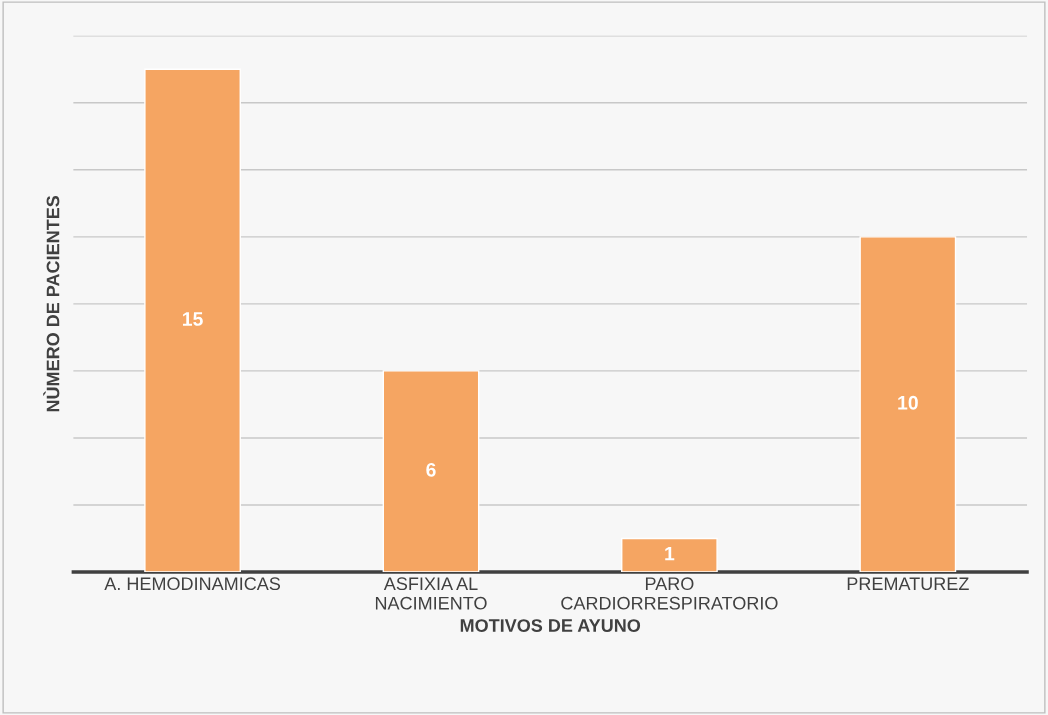 This screenshot has width=1048, height=715. What do you see at coordinates (431, 593) in the screenshot?
I see `x-tick-label: ASFIXIA AL NACIMIENTO` at bounding box center [431, 593].